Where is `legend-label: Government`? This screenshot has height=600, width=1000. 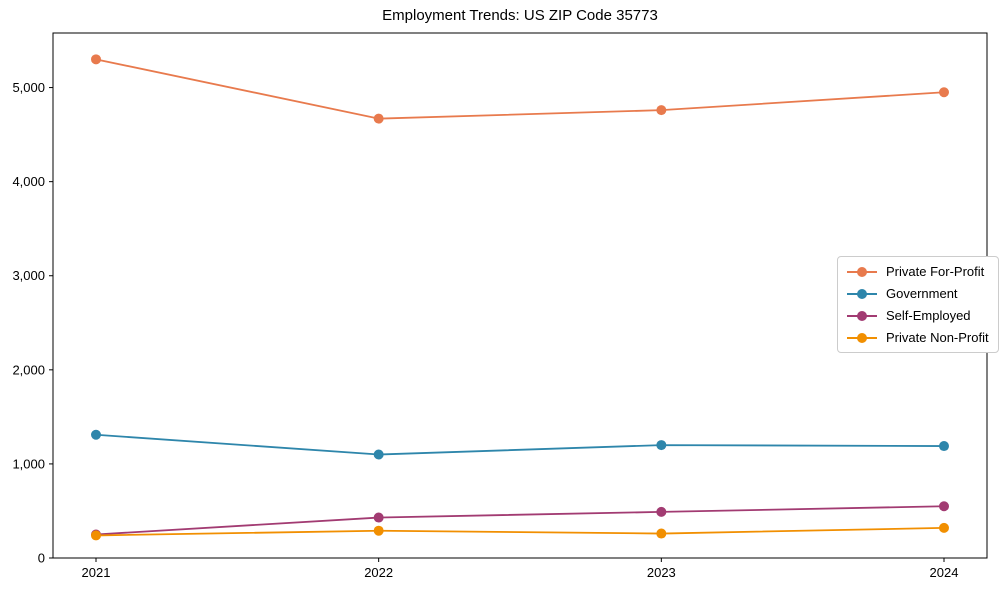 legend-label: Government is located at coordinates (922, 293).